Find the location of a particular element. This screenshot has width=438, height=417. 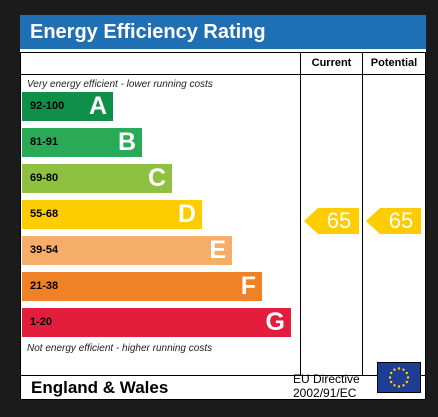

potential-column-divider is located at coordinates (362, 214).